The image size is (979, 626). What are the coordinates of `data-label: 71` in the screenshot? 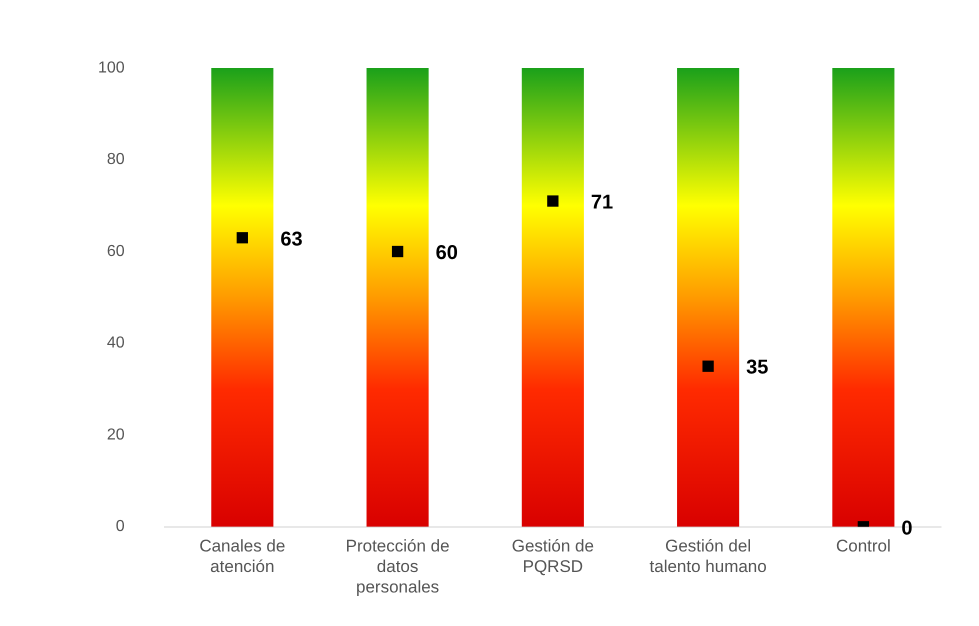 It's located at (602, 203).